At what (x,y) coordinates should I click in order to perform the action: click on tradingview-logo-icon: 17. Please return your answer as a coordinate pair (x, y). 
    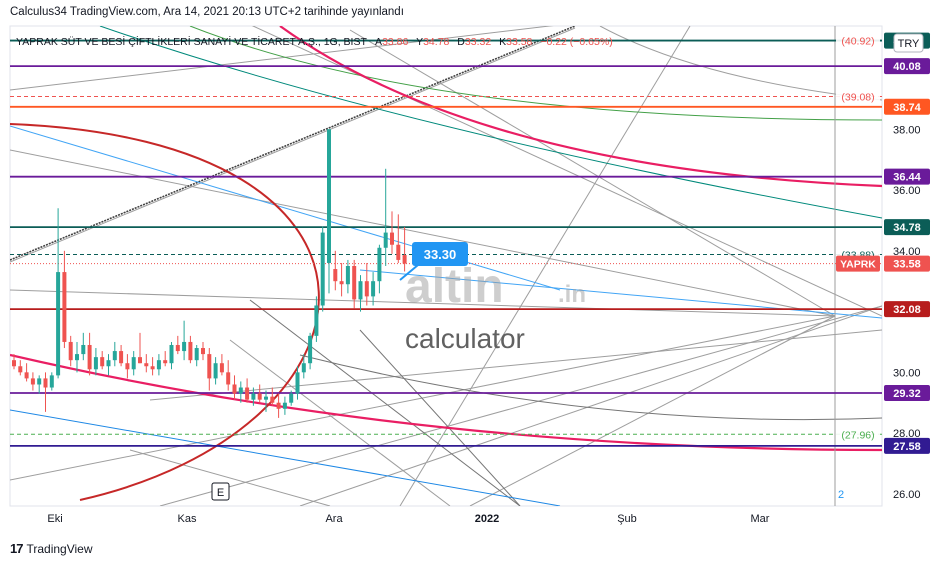
    Looking at the image, I should click on (17, 548).